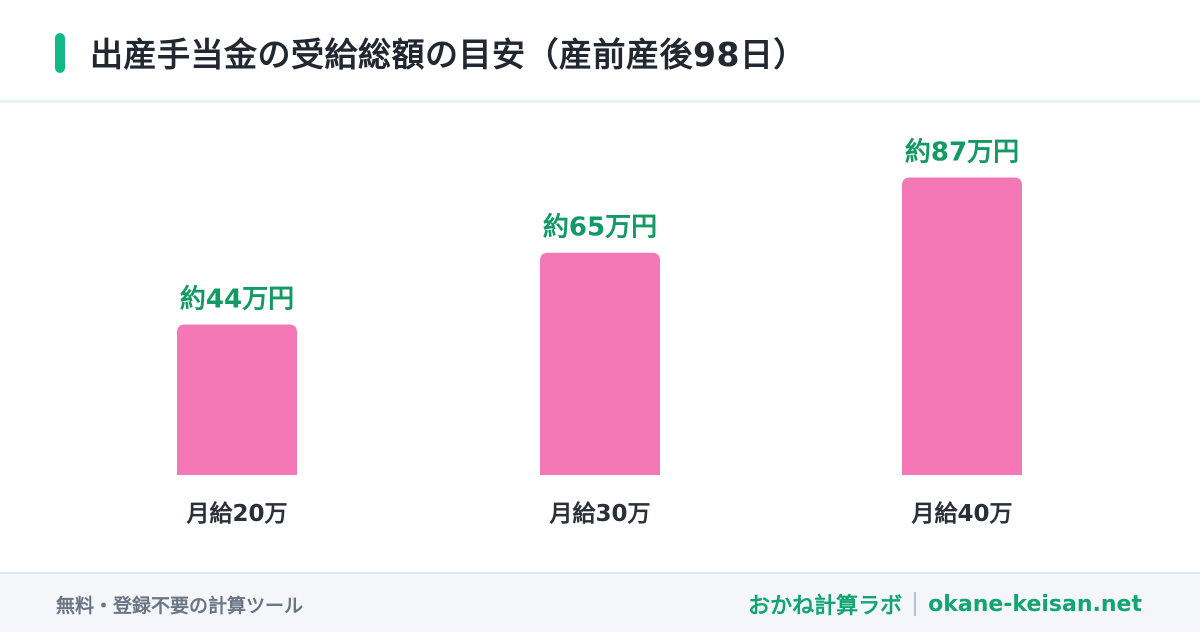 The width and height of the screenshot is (1200, 632). Describe the element at coordinates (825, 606) in the screenshot. I see `brand-name: おかね計算ラボ` at that location.